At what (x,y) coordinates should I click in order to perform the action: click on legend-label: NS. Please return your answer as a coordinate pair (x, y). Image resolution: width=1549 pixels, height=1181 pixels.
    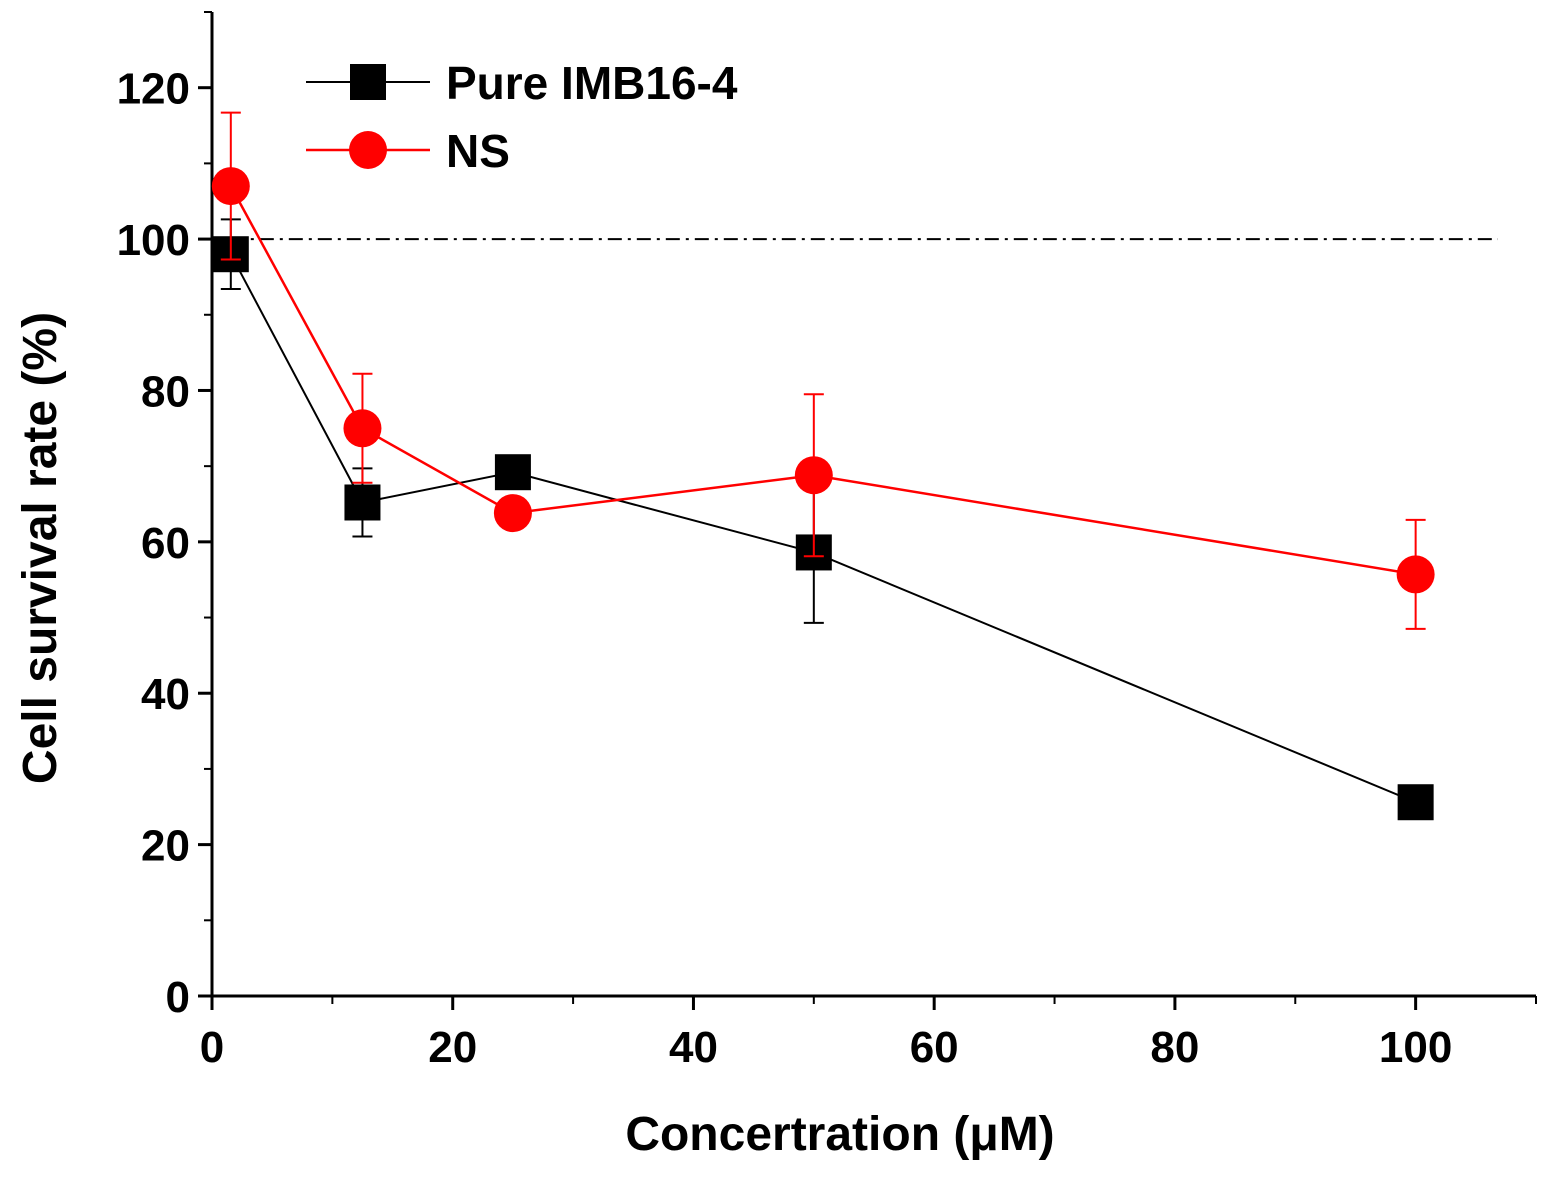
    Looking at the image, I should click on (478, 151).